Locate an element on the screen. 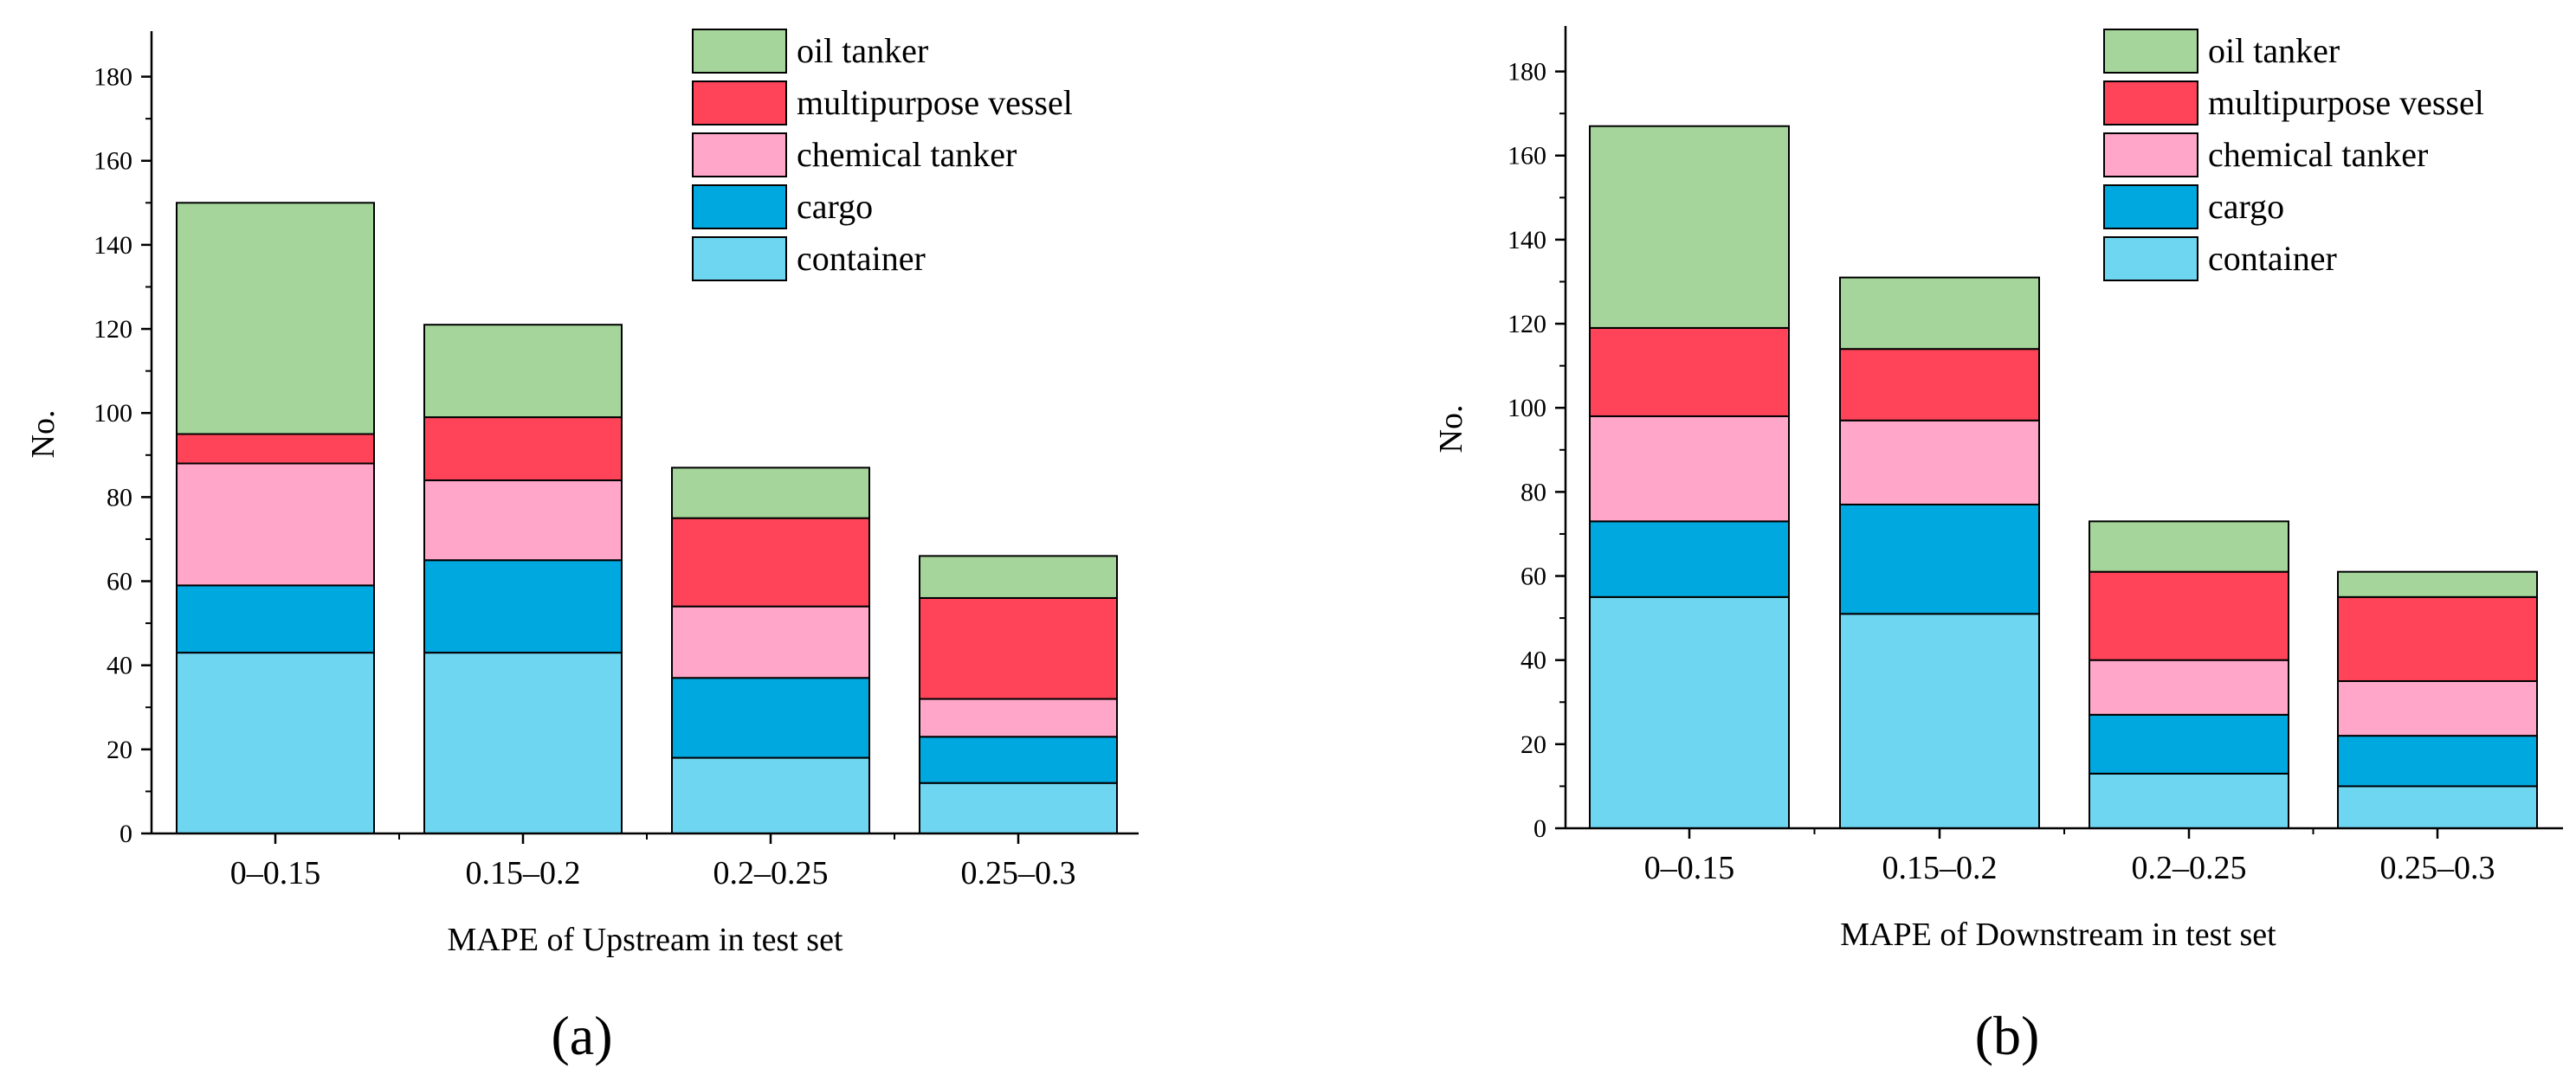 The height and width of the screenshot is (1068, 2576). x-tick-label-b-3: 0.25–0.3 is located at coordinates (2438, 868).